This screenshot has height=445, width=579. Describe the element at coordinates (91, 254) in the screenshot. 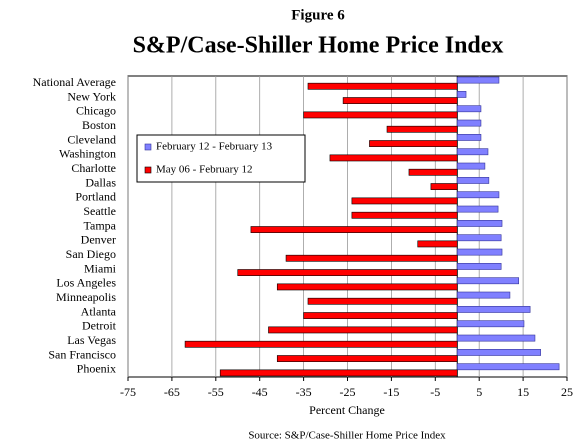

I see `y-tick-label: San Diego` at that location.